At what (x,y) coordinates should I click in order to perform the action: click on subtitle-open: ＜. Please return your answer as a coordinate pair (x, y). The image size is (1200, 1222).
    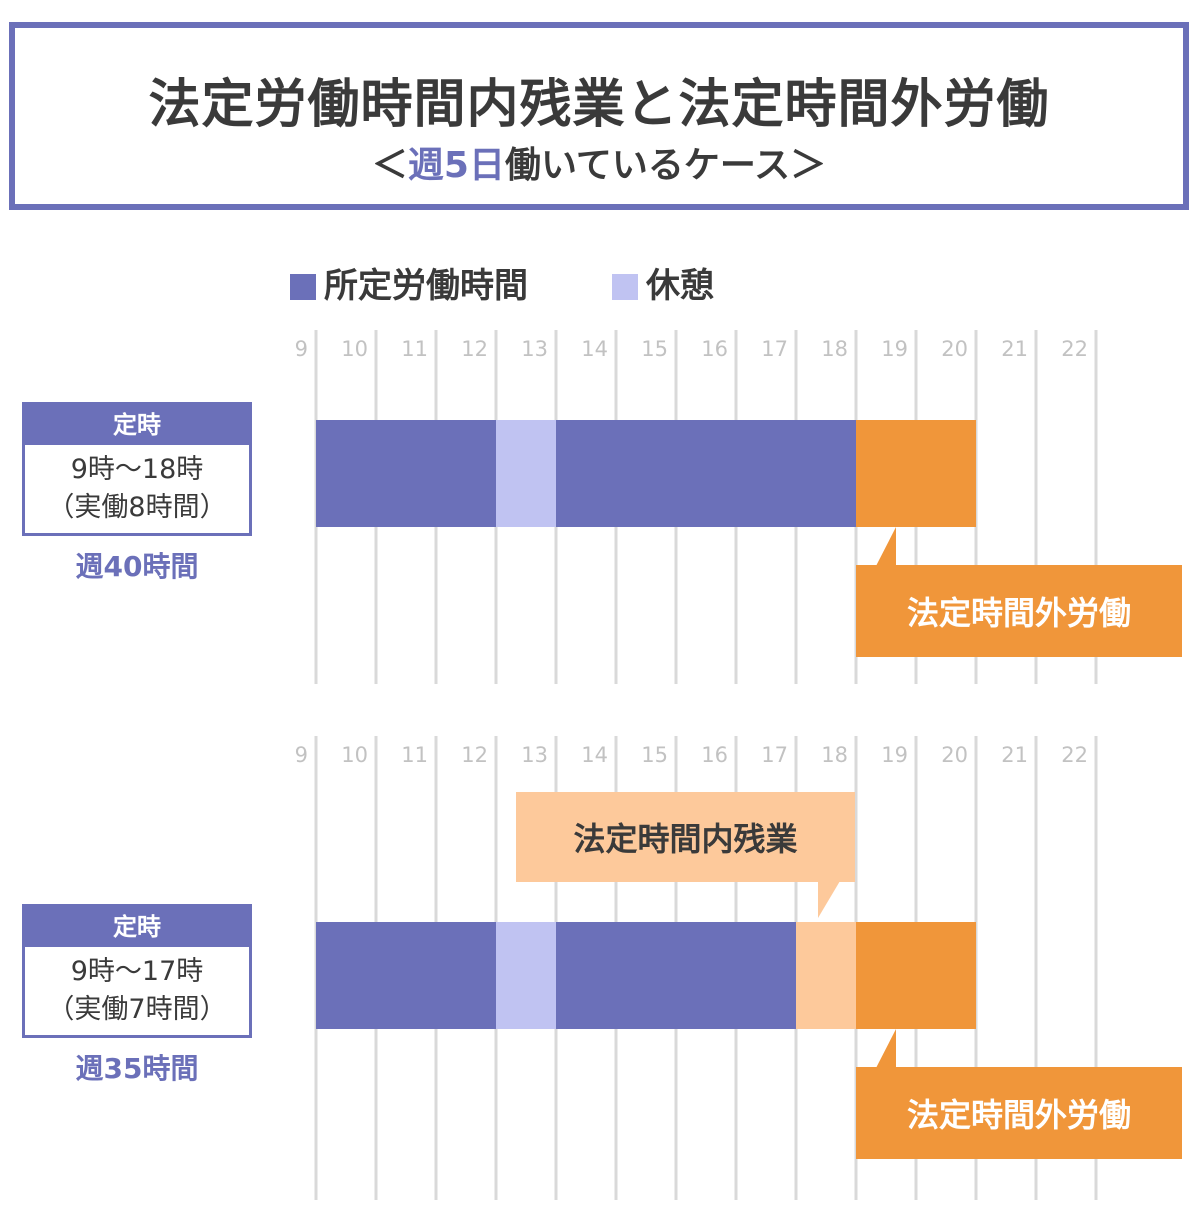
    Looking at the image, I should click on (389, 165).